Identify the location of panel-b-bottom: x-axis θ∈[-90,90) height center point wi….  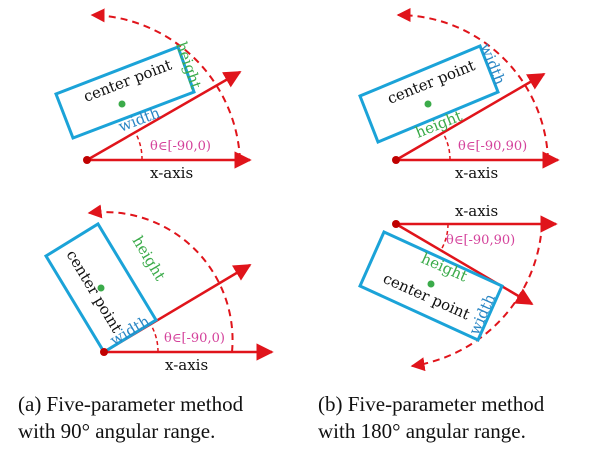
(458, 287).